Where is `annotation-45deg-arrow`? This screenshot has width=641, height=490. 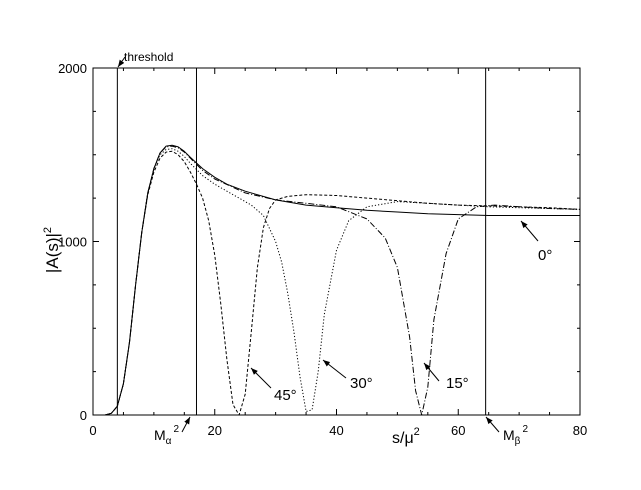 annotation-45deg-arrow is located at coordinates (261, 378).